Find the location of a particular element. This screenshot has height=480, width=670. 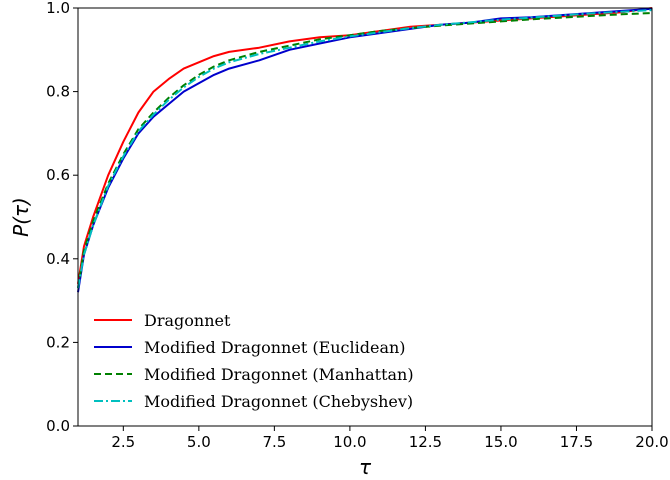

legend-label-3: Modified Dragonnet (Manhattan) is located at coordinates (279, 374).